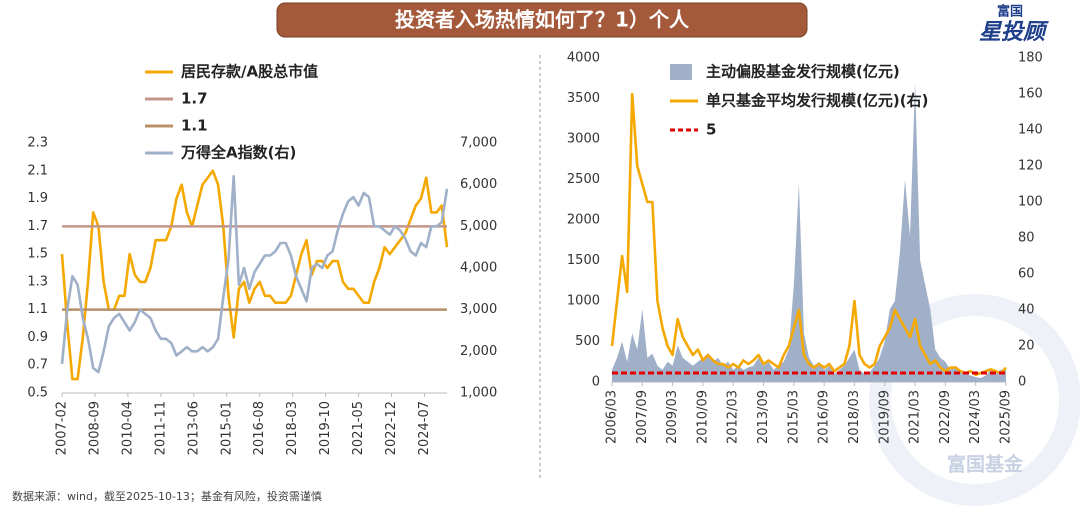 This screenshot has height=510, width=1080. Describe the element at coordinates (424, 428) in the screenshot. I see `x-tick-label: 2024-07` at that location.